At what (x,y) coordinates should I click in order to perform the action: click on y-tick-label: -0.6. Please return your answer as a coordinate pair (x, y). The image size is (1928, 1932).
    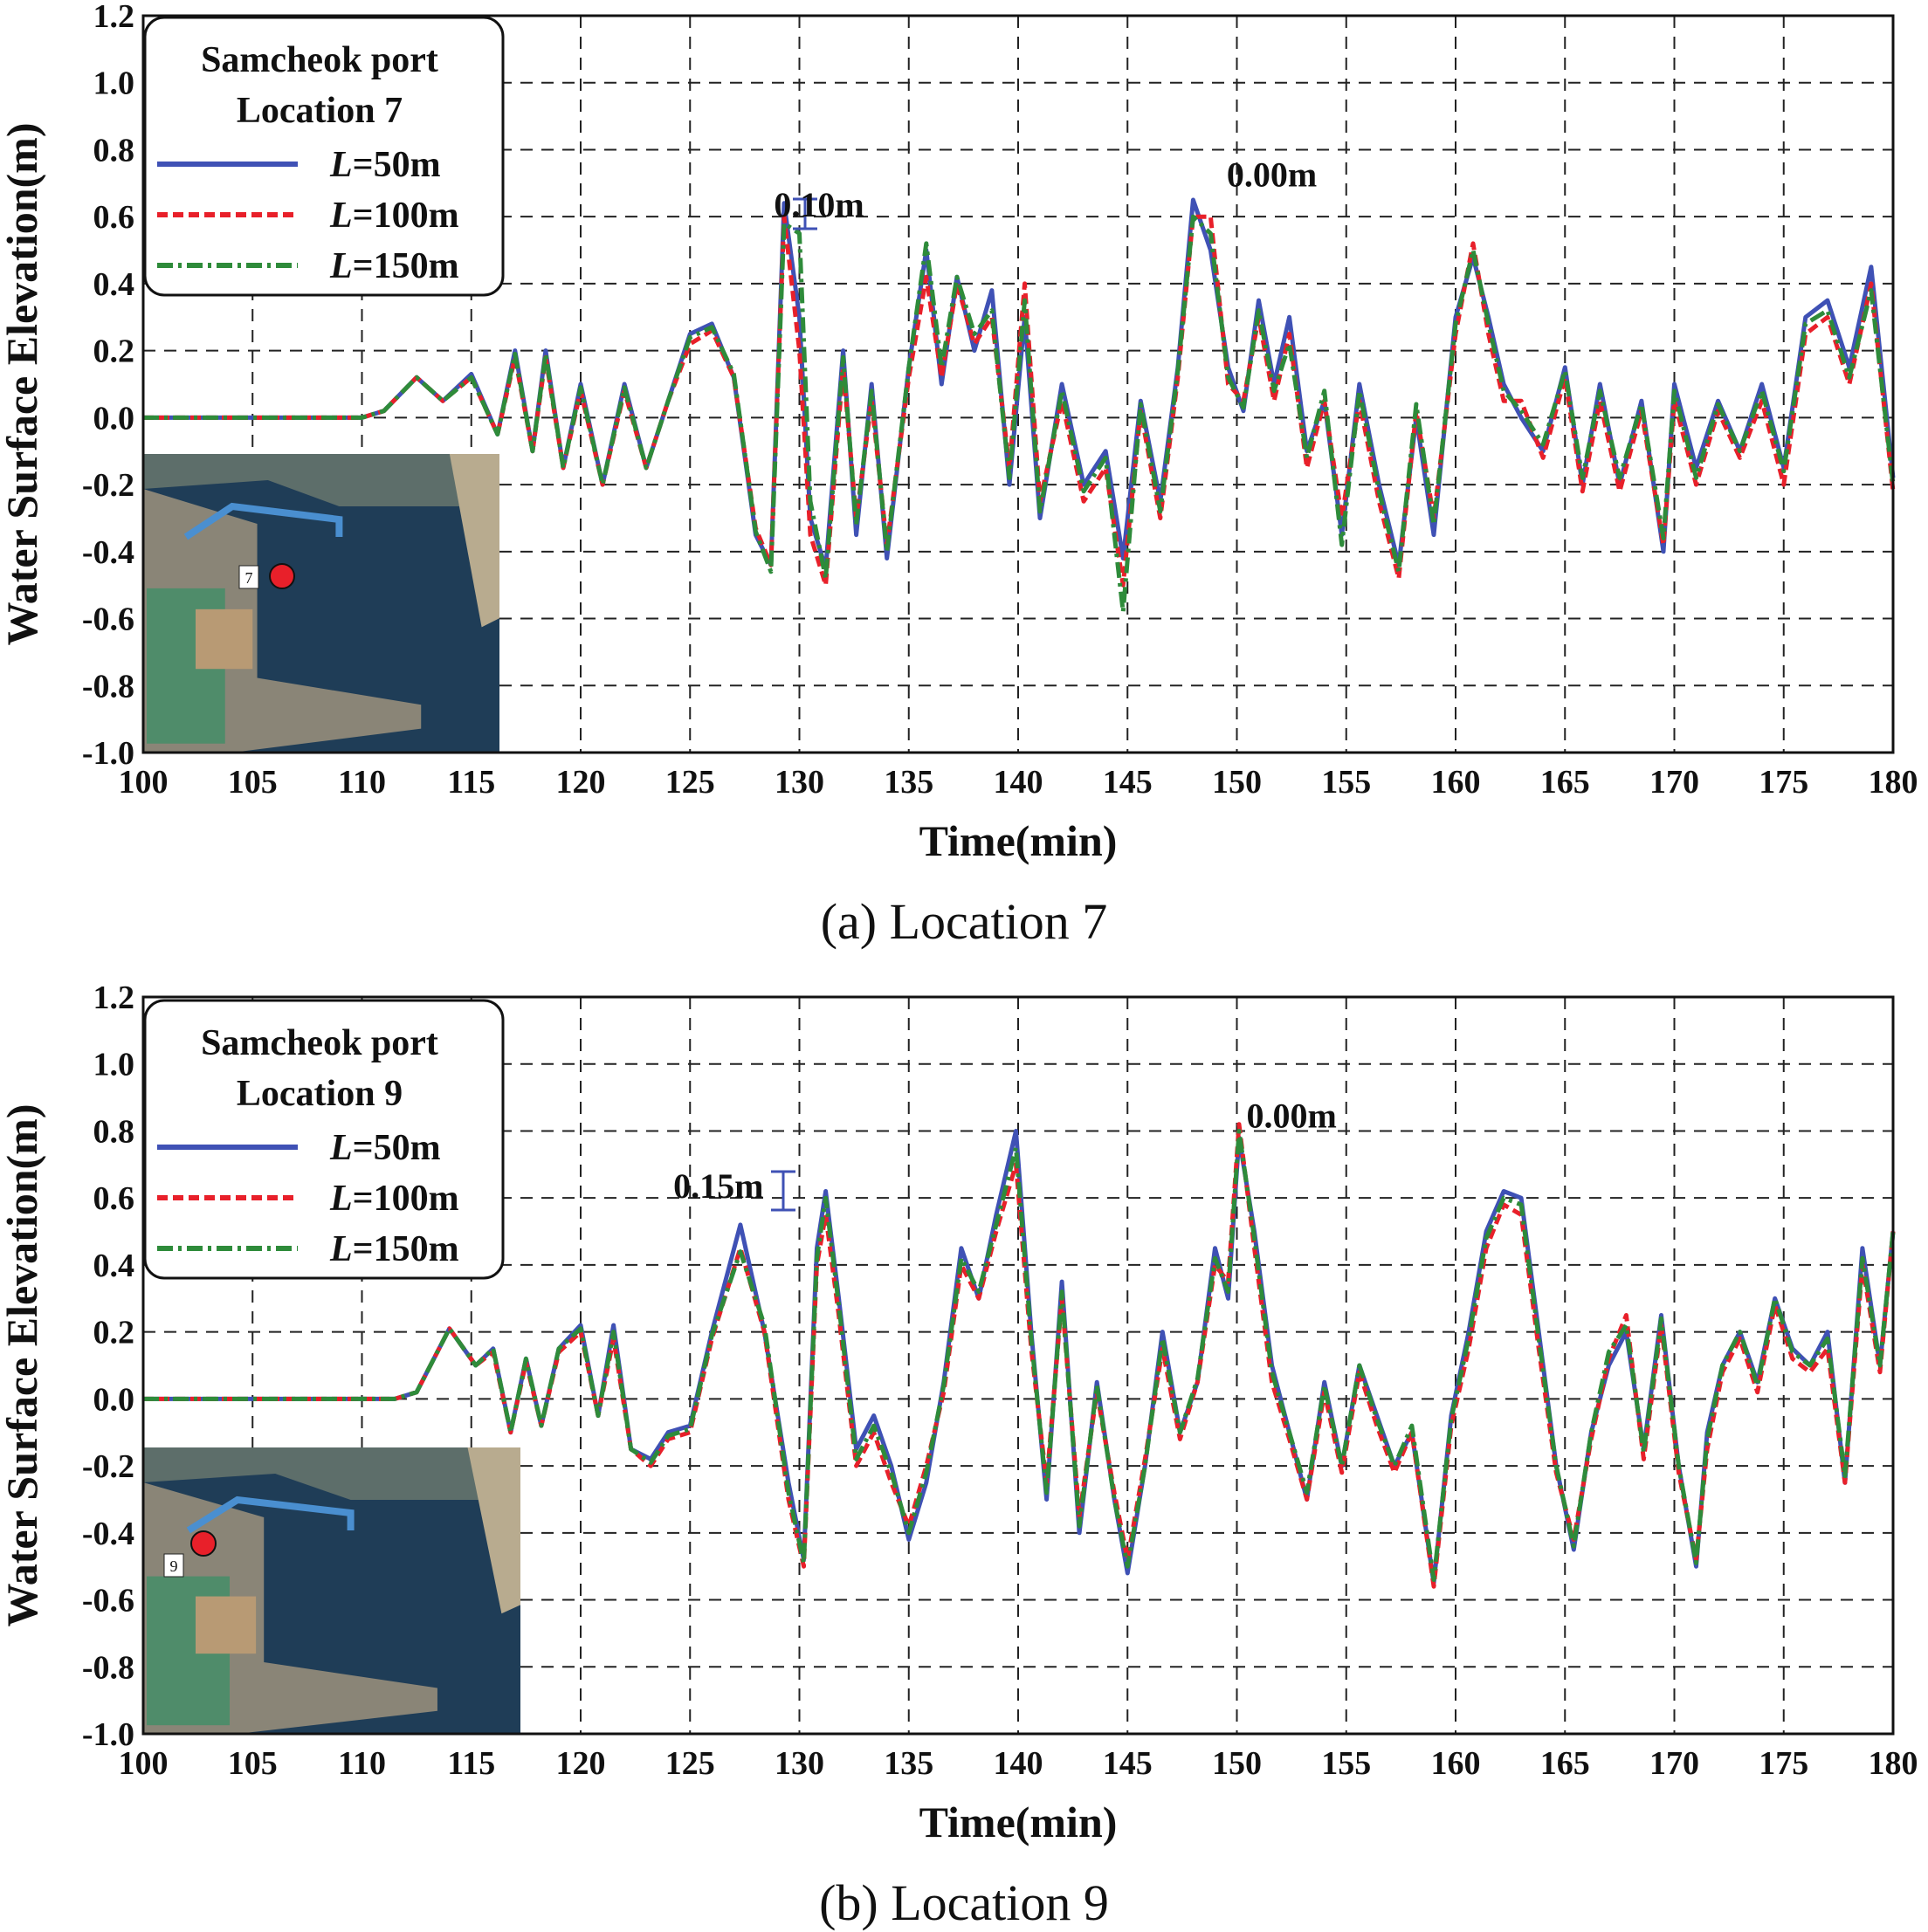
    Looking at the image, I should click on (108, 620).